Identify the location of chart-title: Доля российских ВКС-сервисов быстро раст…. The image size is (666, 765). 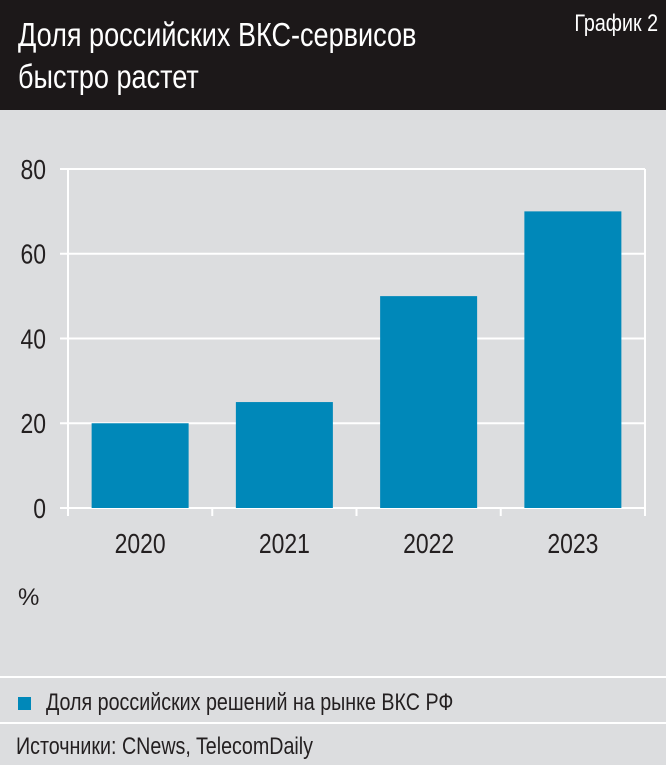
(217, 55).